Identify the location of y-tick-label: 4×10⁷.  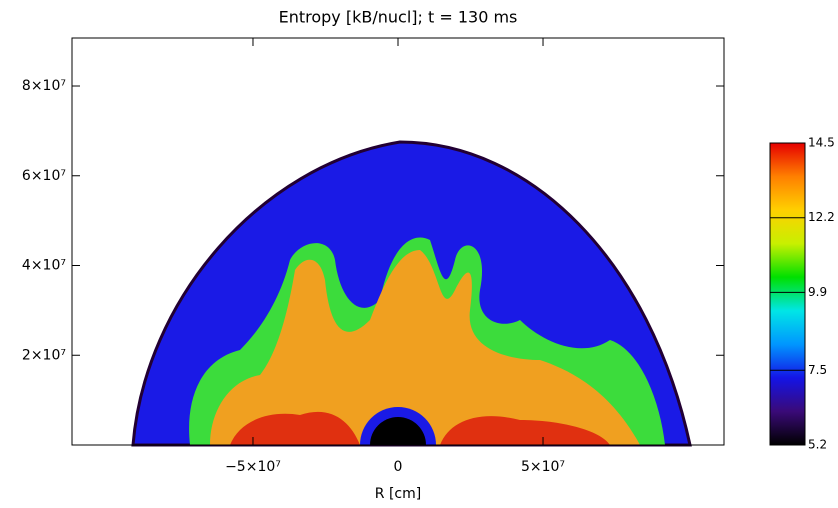
(44, 266).